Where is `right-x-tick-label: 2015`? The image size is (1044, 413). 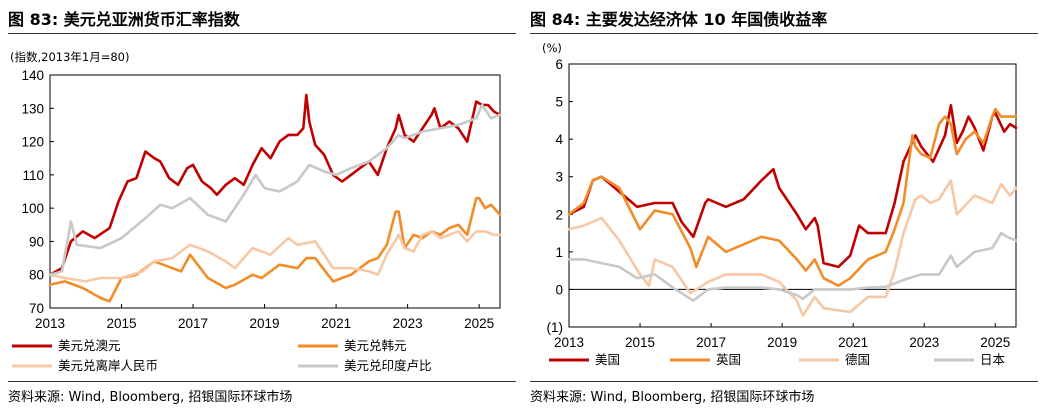
right-x-tick-label: 2015 is located at coordinates (640, 342).